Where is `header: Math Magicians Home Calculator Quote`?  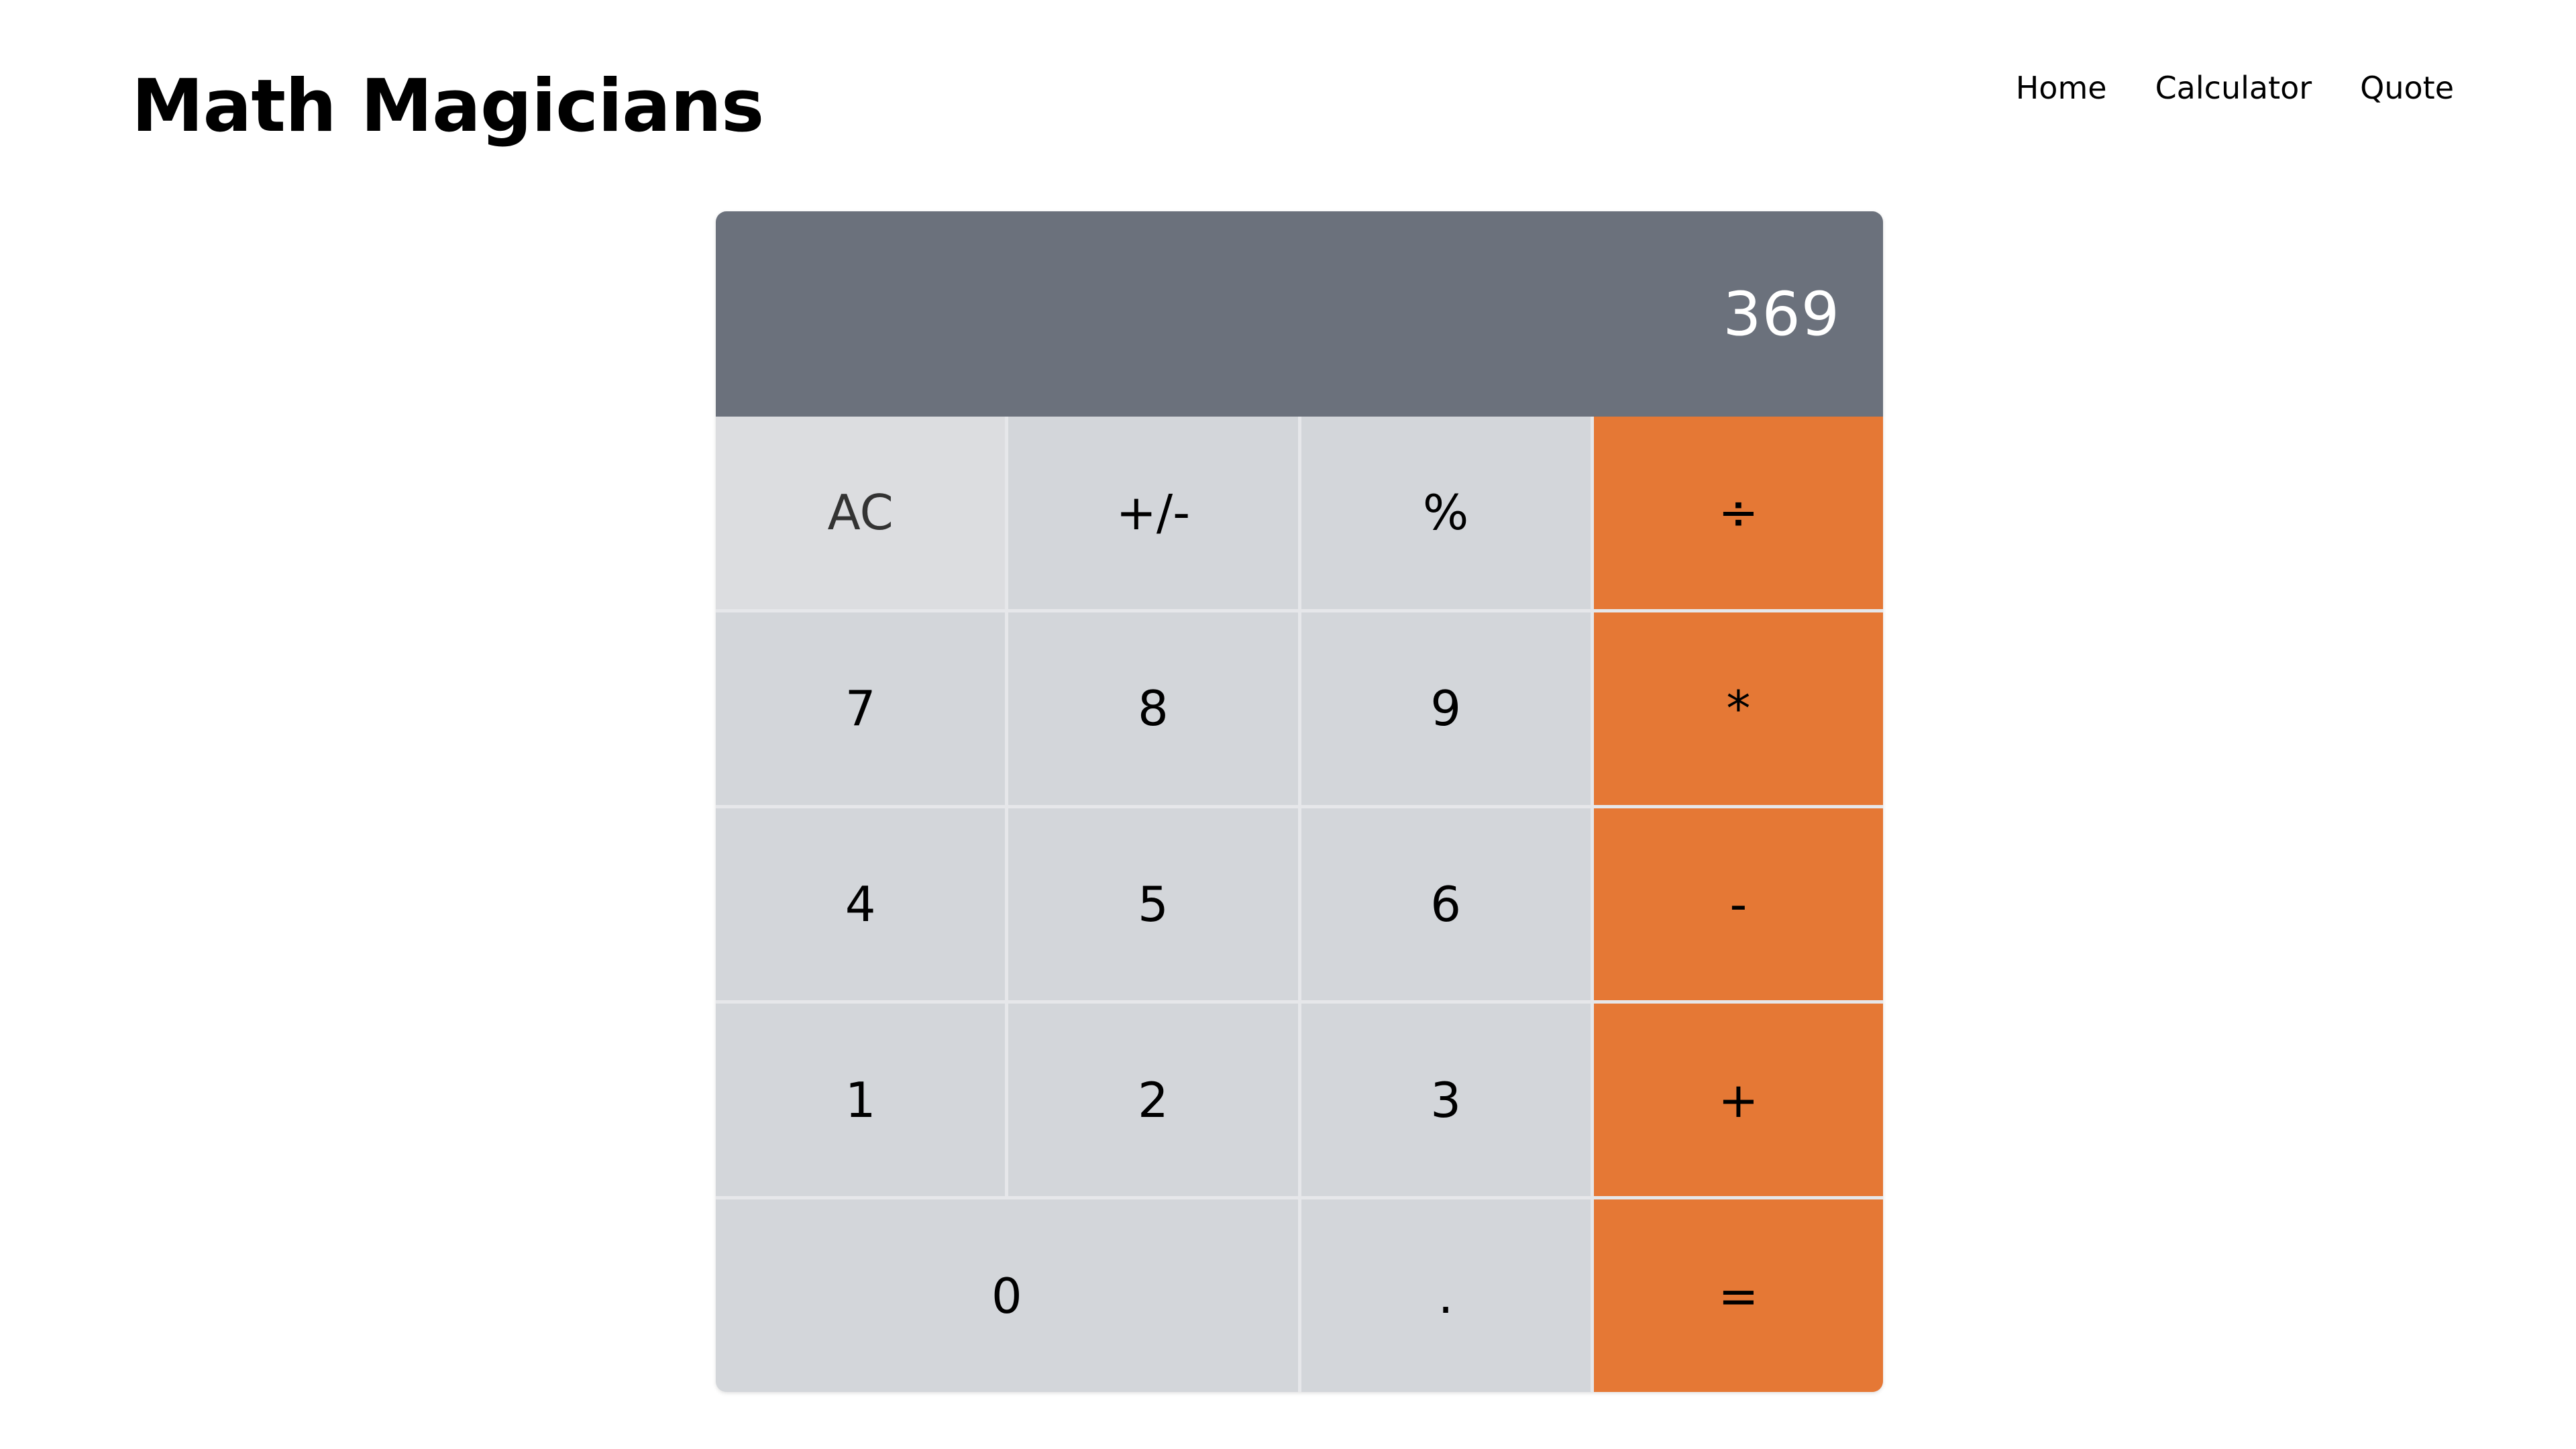
header: Math Magicians Home Calculator Quote is located at coordinates (1288, 94).